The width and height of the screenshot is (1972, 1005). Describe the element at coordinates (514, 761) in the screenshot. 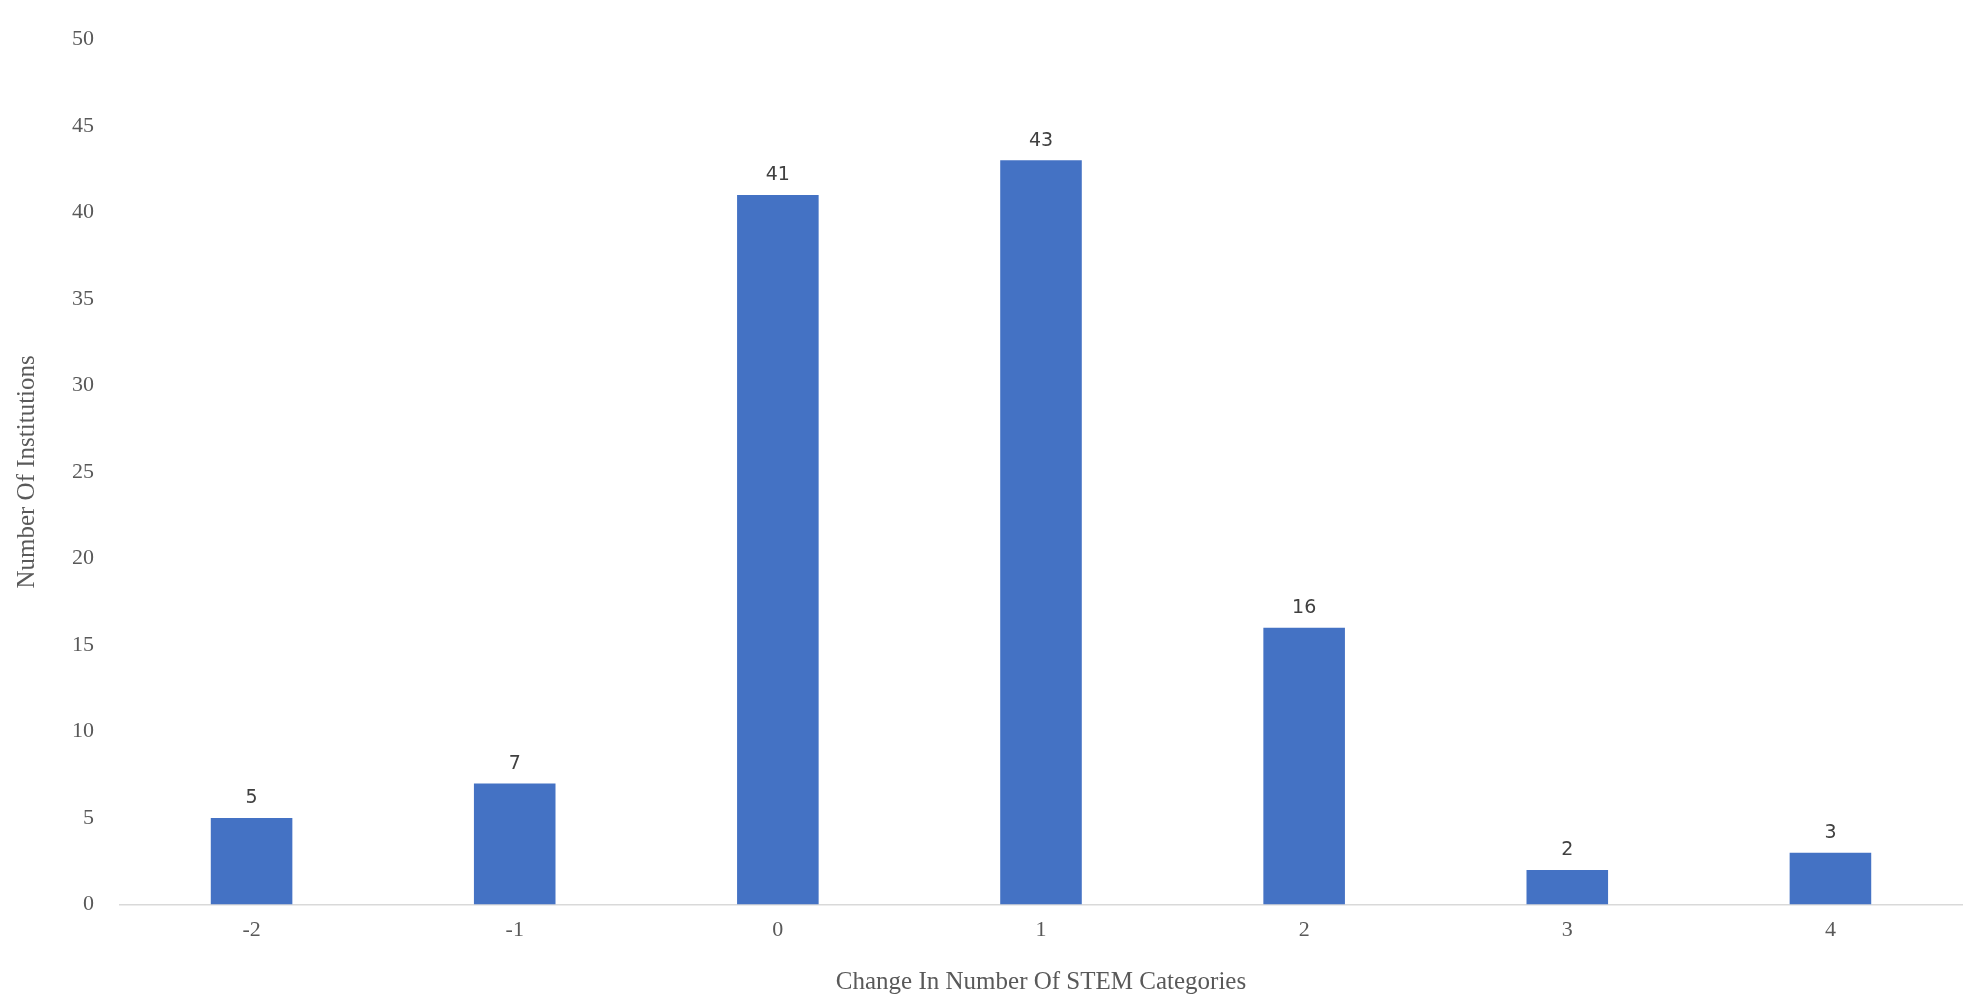

I see `data-label: 7` at that location.